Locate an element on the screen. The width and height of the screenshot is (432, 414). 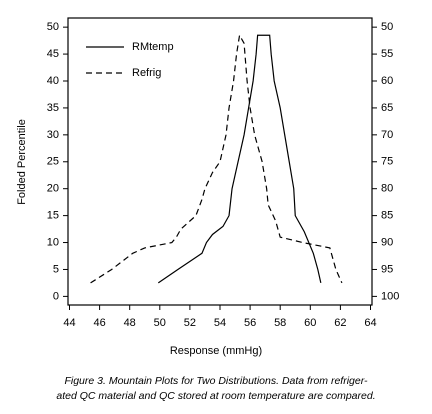
y-tick-label: 10 is located at coordinates (53, 242).